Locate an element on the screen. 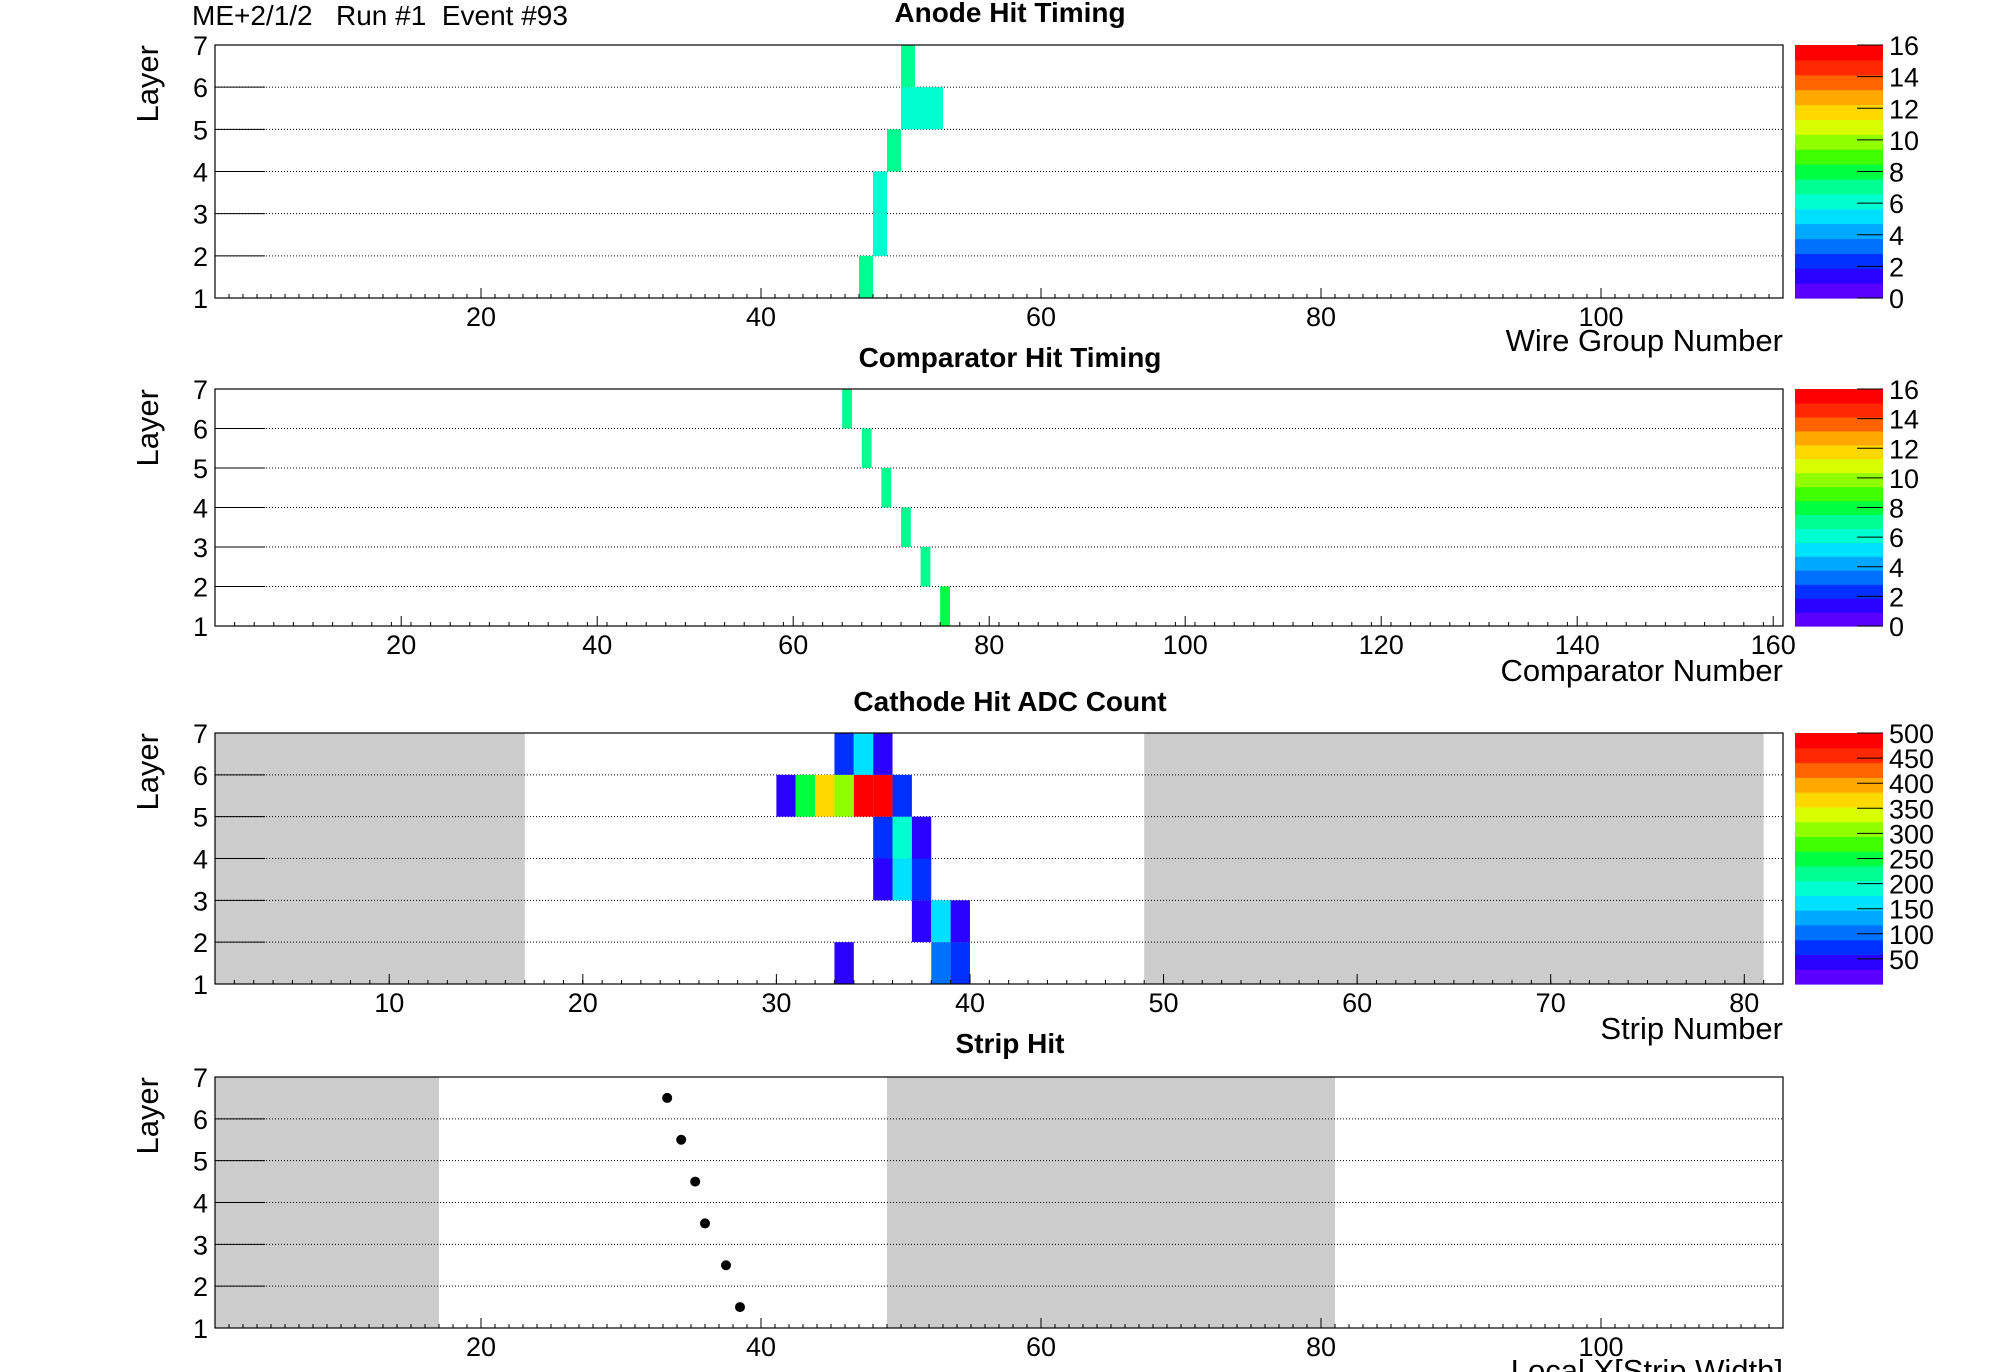 This screenshot has width=1996, height=1372. colorbar-tick-label: 4 is located at coordinates (1896, 236).